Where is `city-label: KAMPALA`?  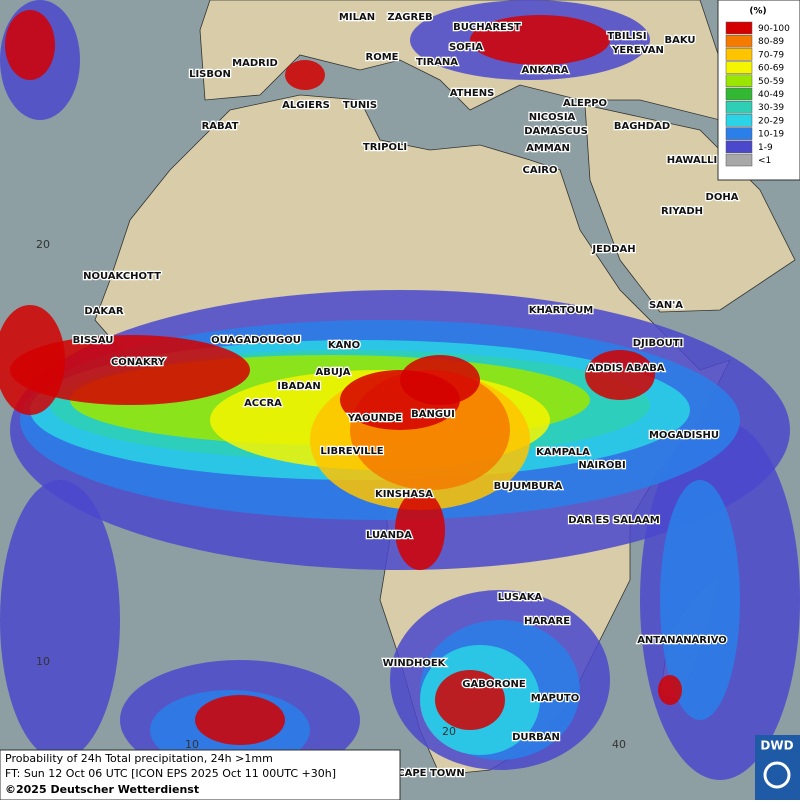 city-label: KAMPALA is located at coordinates (563, 452).